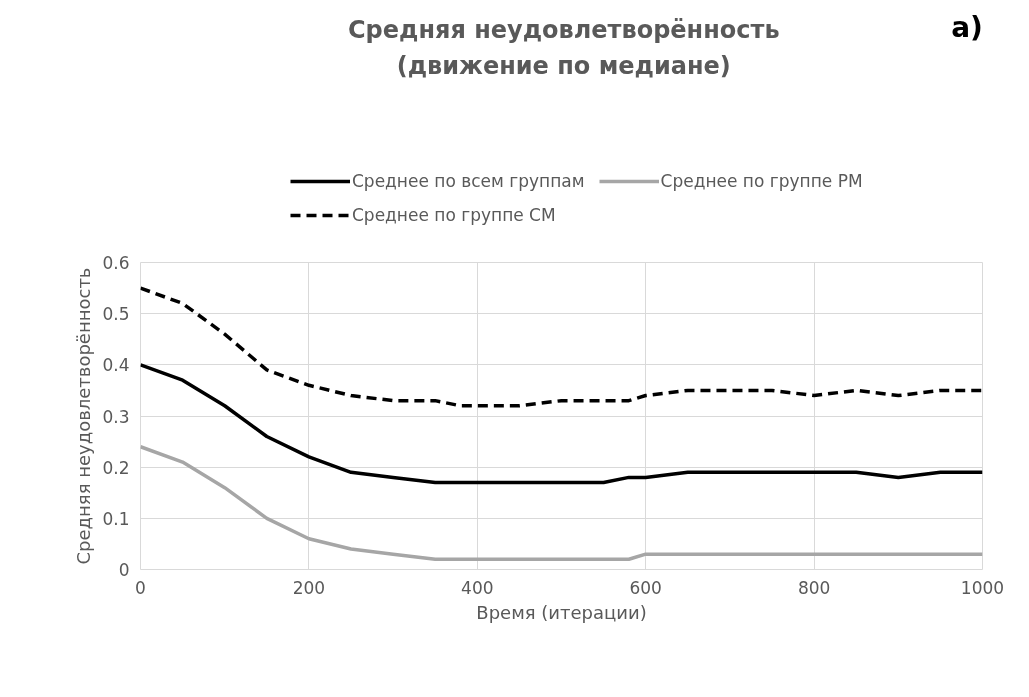 The width and height of the screenshot is (1029, 697). Describe the element at coordinates (814, 587) in the screenshot. I see `x-tick-label: 800` at that location.